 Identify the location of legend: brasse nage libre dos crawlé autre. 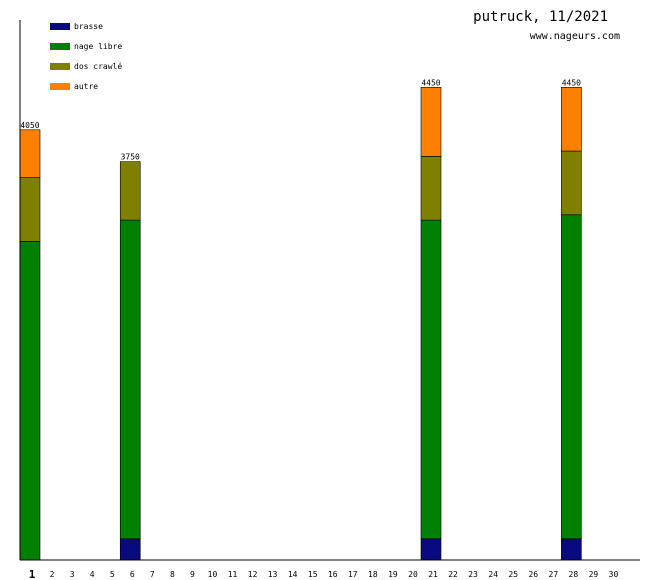
(86, 56).